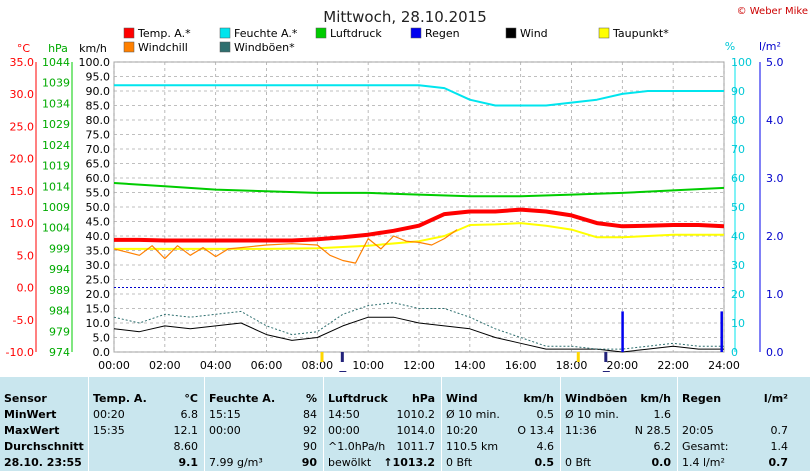  Describe the element at coordinates (93, 48) in the screenshot. I see `kmh-axis-unit: km/h` at that location.